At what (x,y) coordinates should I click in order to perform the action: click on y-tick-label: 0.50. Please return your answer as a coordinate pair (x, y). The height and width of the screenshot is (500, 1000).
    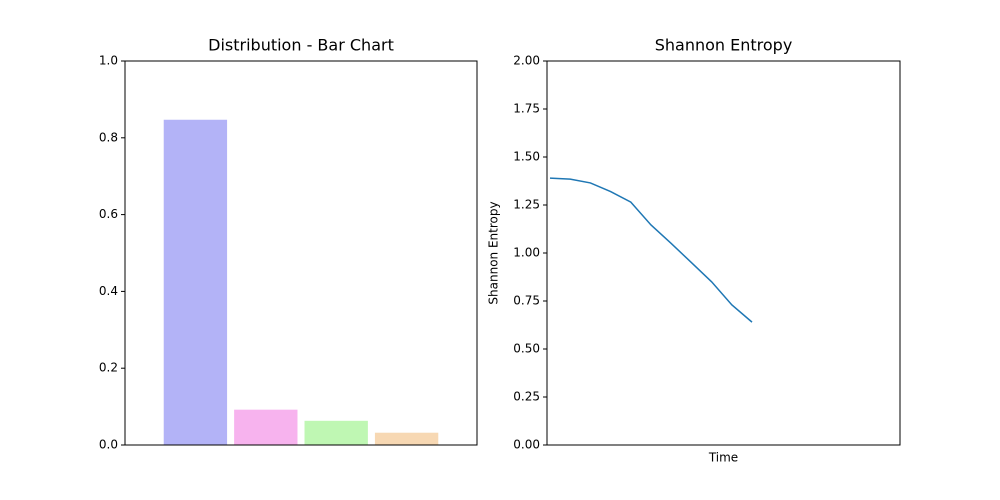
    Looking at the image, I should click on (526, 349).